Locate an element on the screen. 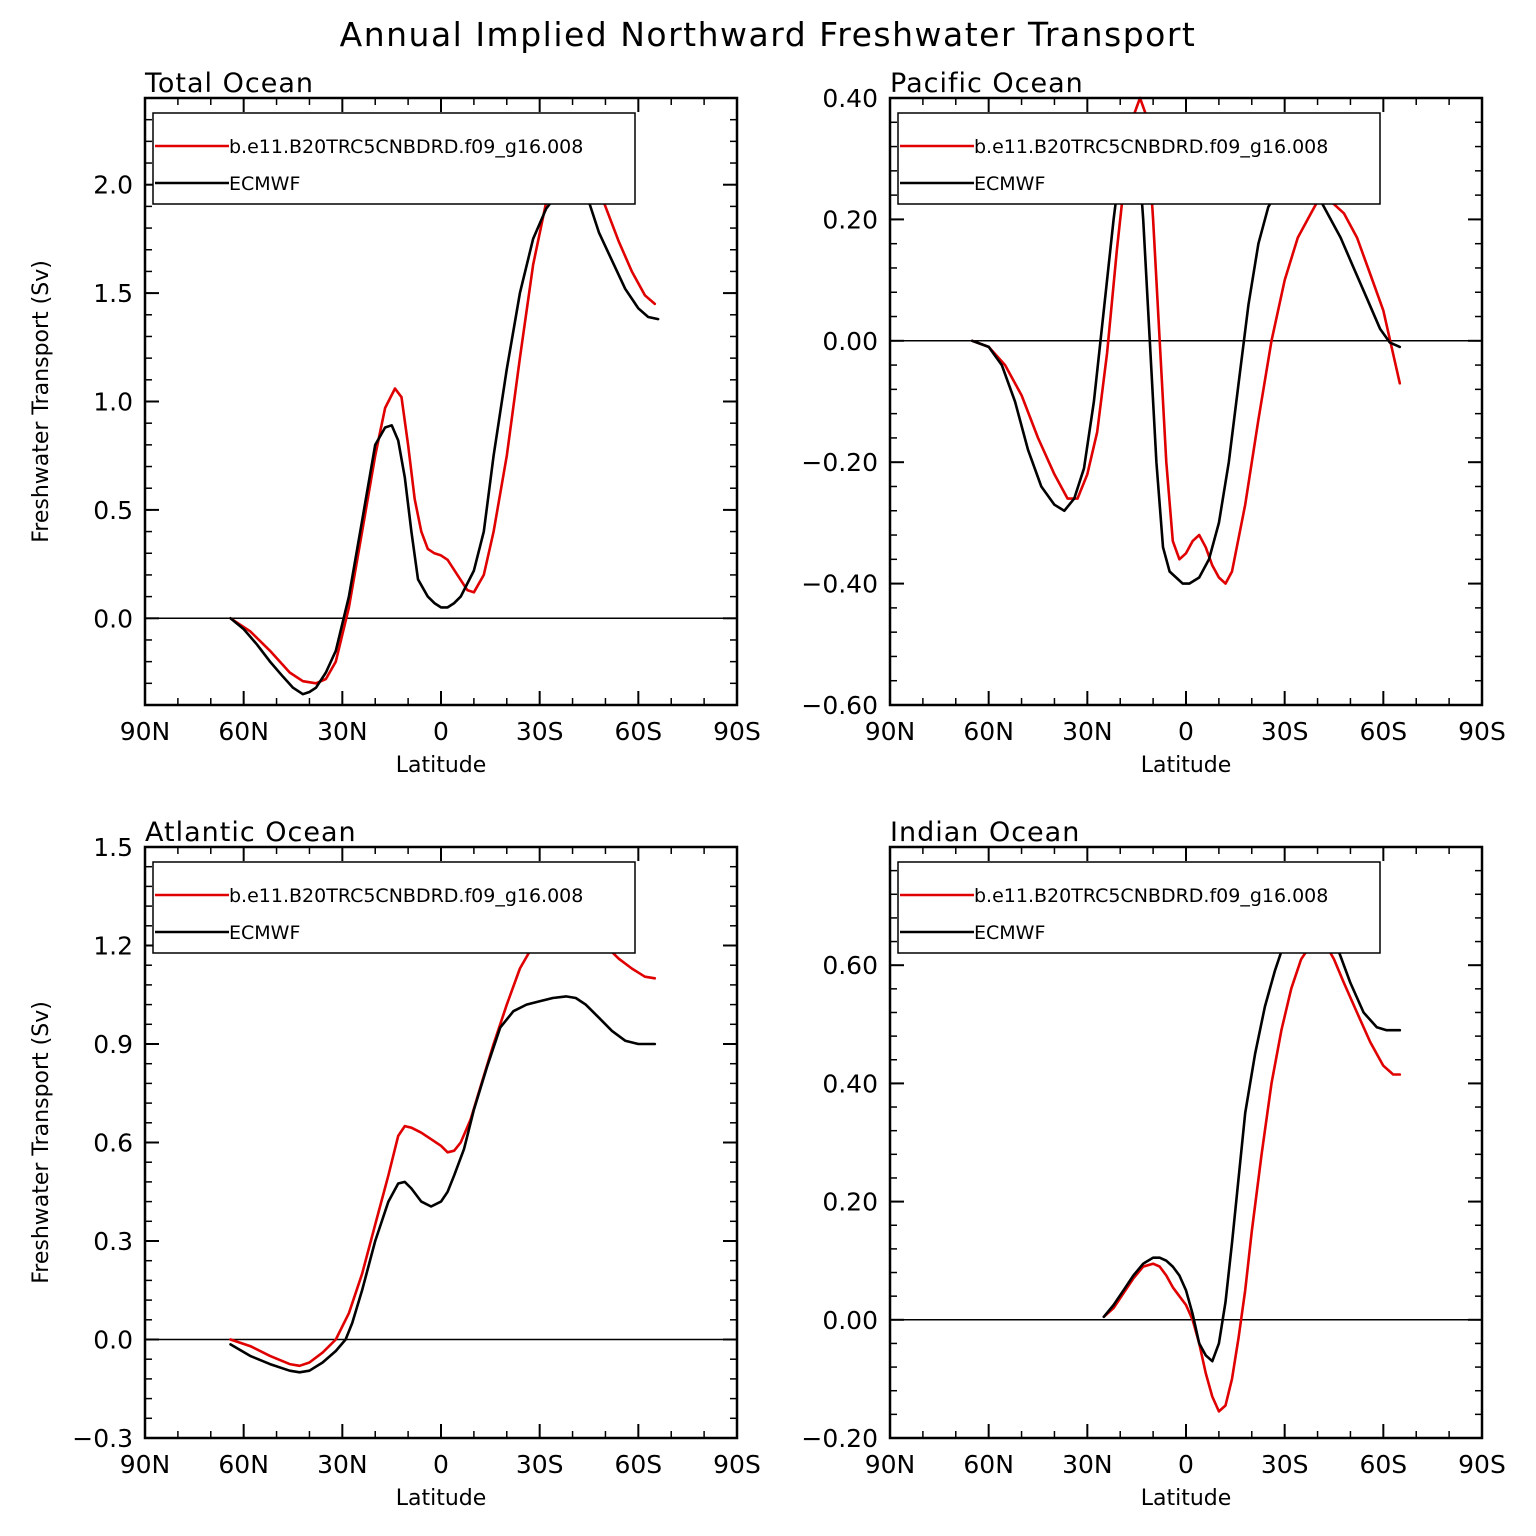 The width and height of the screenshot is (1536, 1536). panel-title: Total Ocean is located at coordinates (229, 83).